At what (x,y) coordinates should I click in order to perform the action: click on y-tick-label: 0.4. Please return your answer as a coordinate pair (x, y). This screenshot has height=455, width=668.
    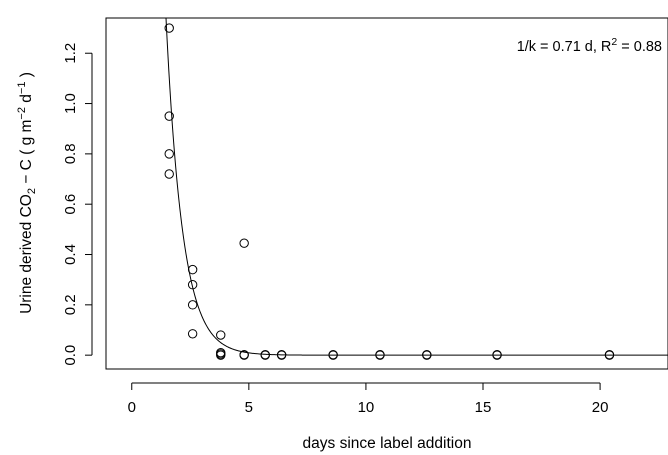
    Looking at the image, I should click on (70, 254).